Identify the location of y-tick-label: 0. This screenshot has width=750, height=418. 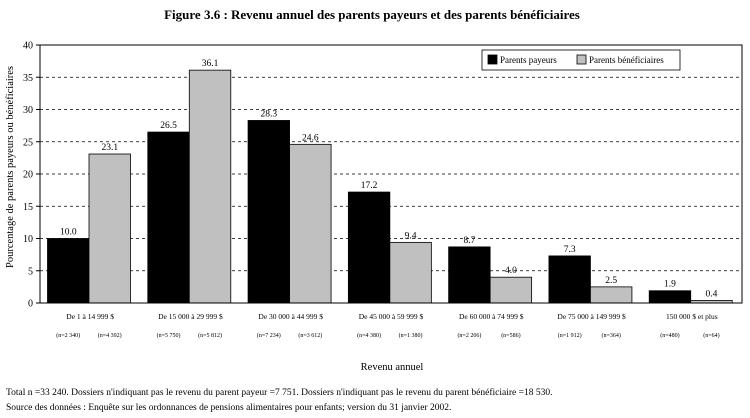
(30, 304).